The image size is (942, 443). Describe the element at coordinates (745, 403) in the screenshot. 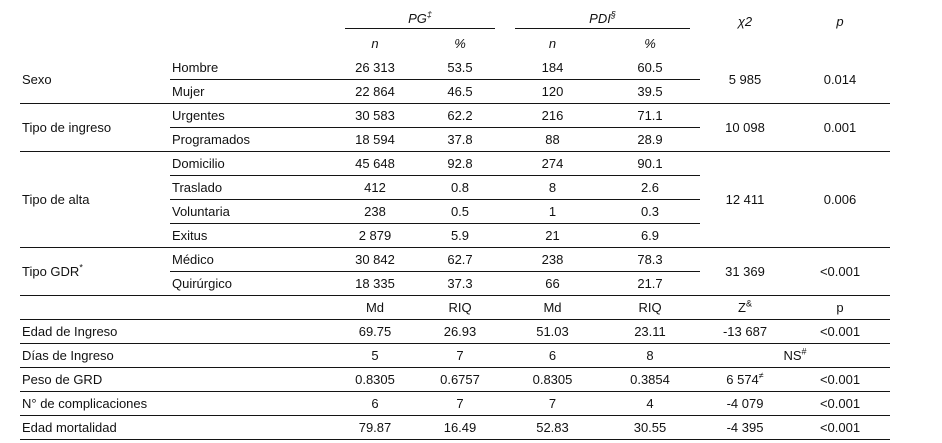

I see `z-value-cell: -4 079` at that location.